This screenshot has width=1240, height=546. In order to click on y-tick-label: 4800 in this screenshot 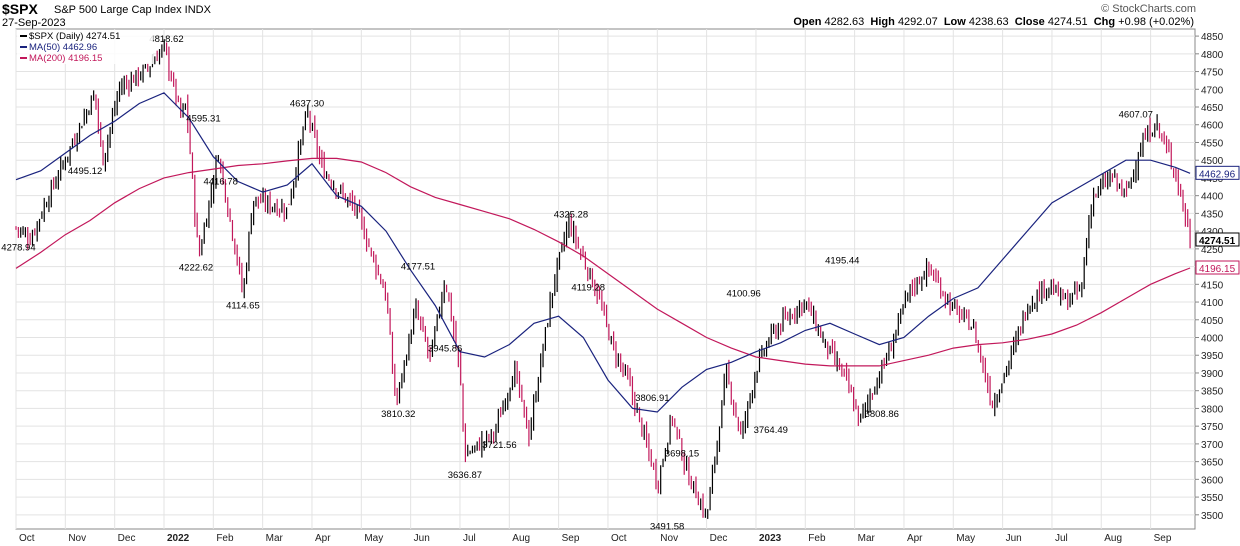, I will do `click(1212, 55)`.